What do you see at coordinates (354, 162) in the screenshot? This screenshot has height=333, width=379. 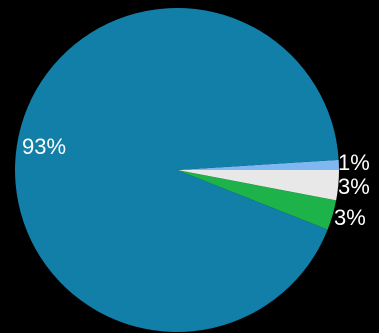 I see `pie-slice-label-1: 1%` at bounding box center [354, 162].